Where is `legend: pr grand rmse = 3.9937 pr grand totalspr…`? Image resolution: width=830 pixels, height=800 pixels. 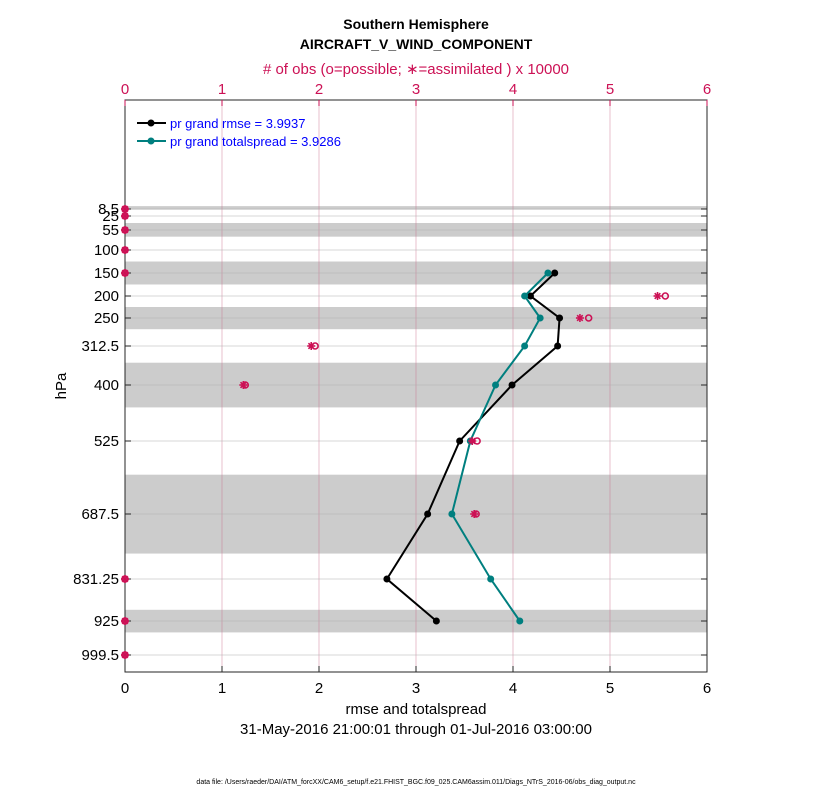 legend: pr grand rmse = 3.9937 pr grand totalspr… is located at coordinates (239, 132).